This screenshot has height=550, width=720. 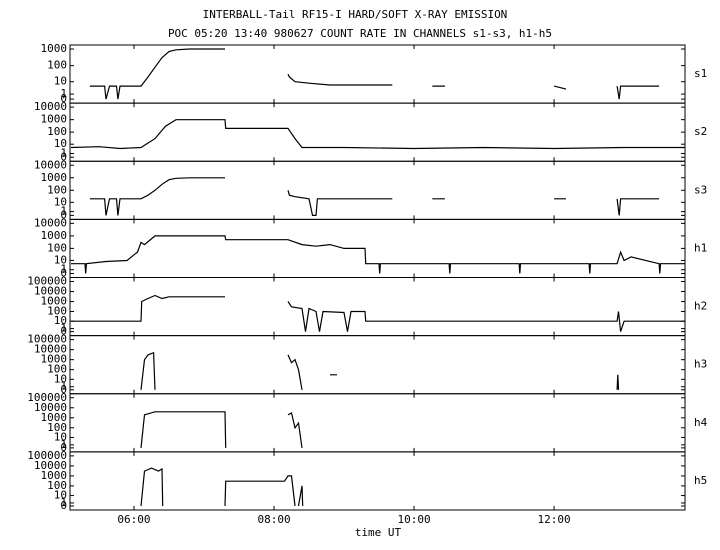 What do you see at coordinates (700, 364) in the screenshot?
I see `panel-label: h3` at bounding box center [700, 364].